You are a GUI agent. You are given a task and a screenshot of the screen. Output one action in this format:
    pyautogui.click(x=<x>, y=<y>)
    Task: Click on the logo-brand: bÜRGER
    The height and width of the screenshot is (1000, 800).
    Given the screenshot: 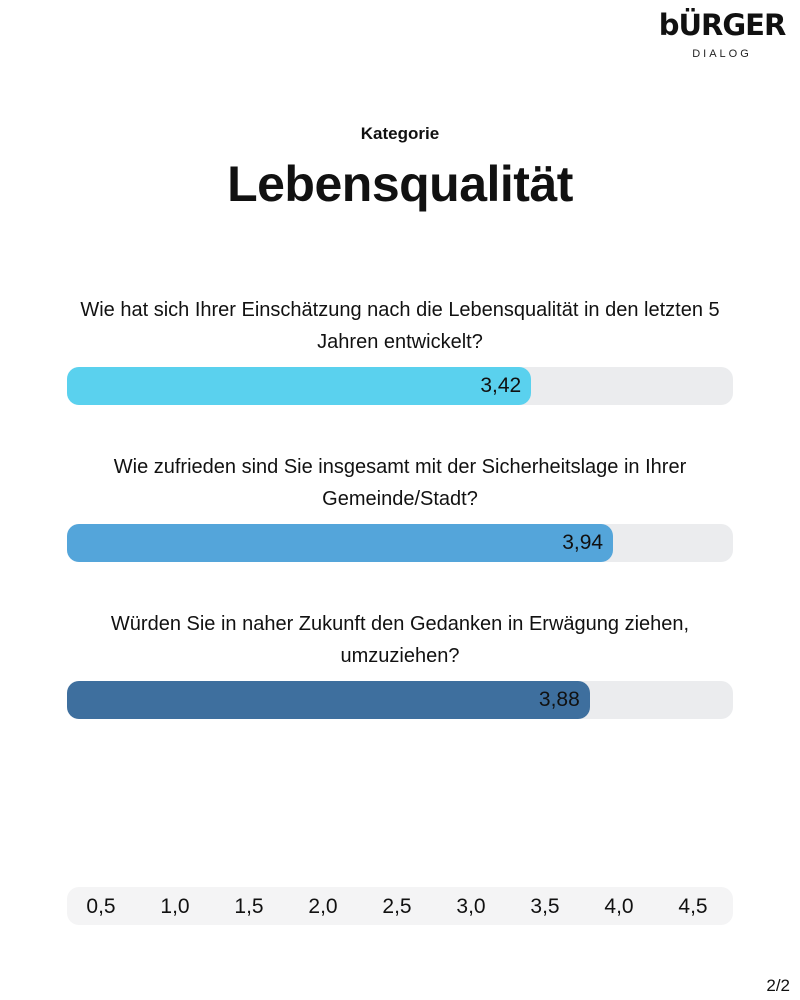 What is the action you would take?
    pyautogui.click(x=722, y=25)
    